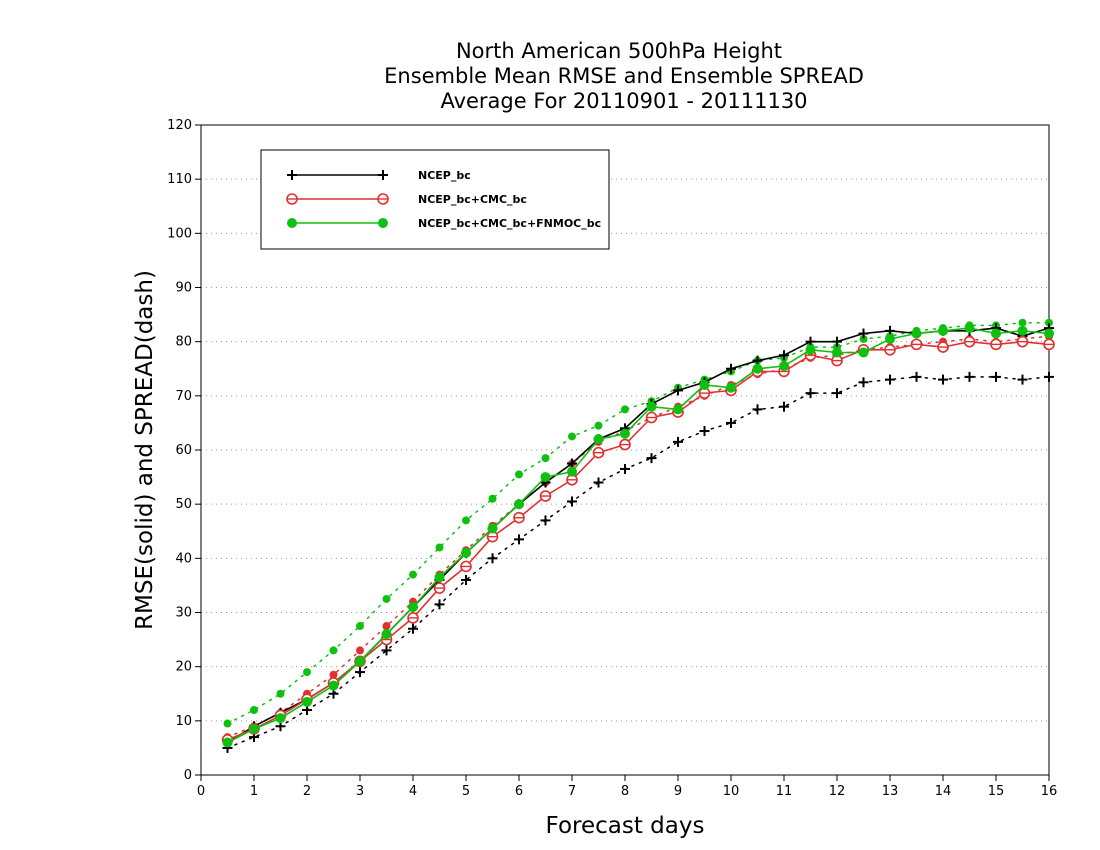 The height and width of the screenshot is (850, 1100). I want to click on x-tick-label: 13, so click(890, 791).